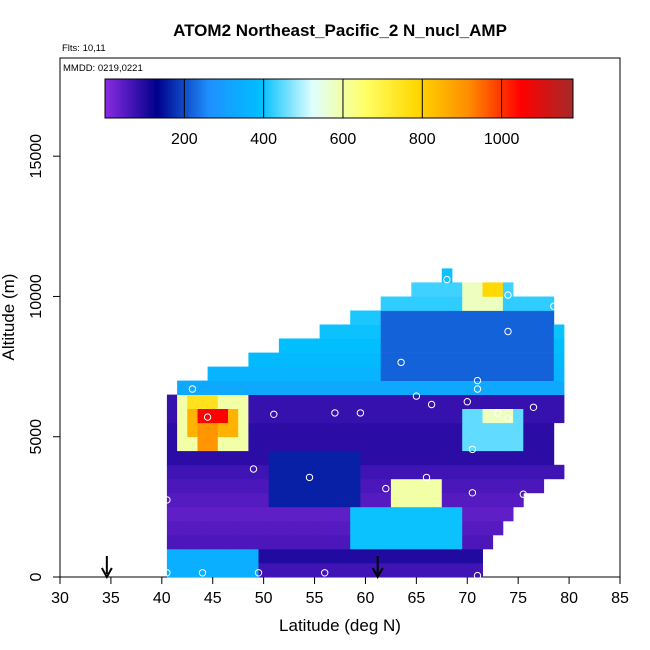 This screenshot has width=650, height=650. I want to click on x-axis: 30 35 40 45 50 55 60 65 70 75 80 85, so click(340, 592).